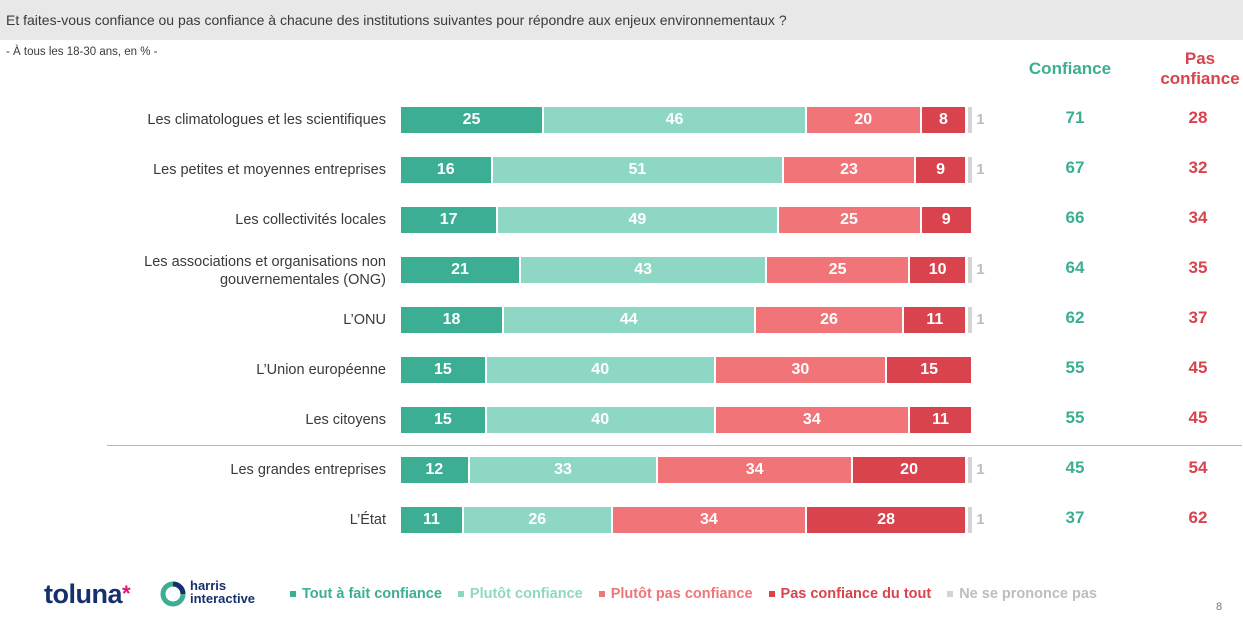 This screenshot has height=624, width=1243. Describe the element at coordinates (563, 470) in the screenshot. I see `bar-segment-plutot: 33` at that location.